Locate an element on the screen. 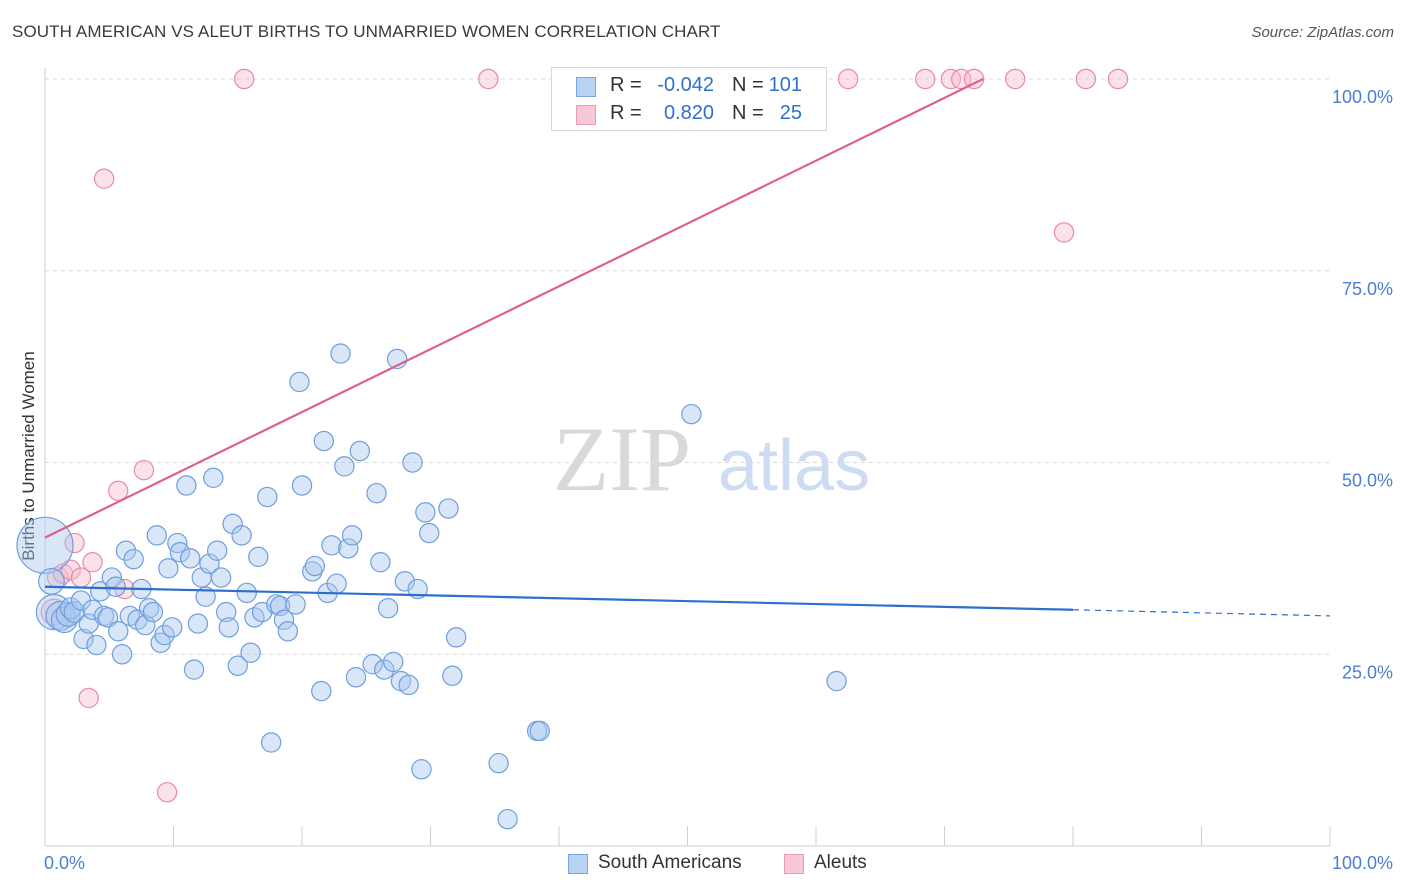  south-american-trend-line is located at coordinates (559, 598).